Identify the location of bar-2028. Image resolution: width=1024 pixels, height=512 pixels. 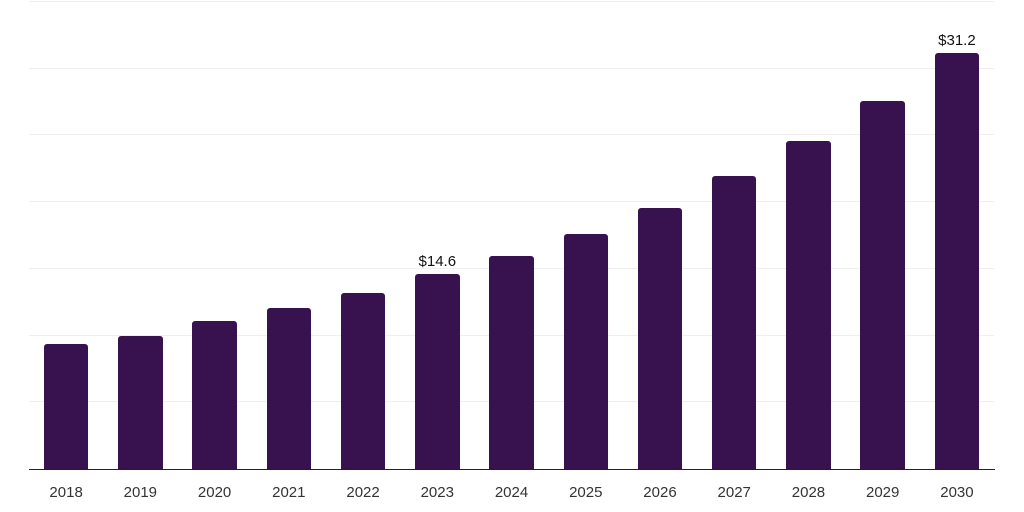
(808, 304).